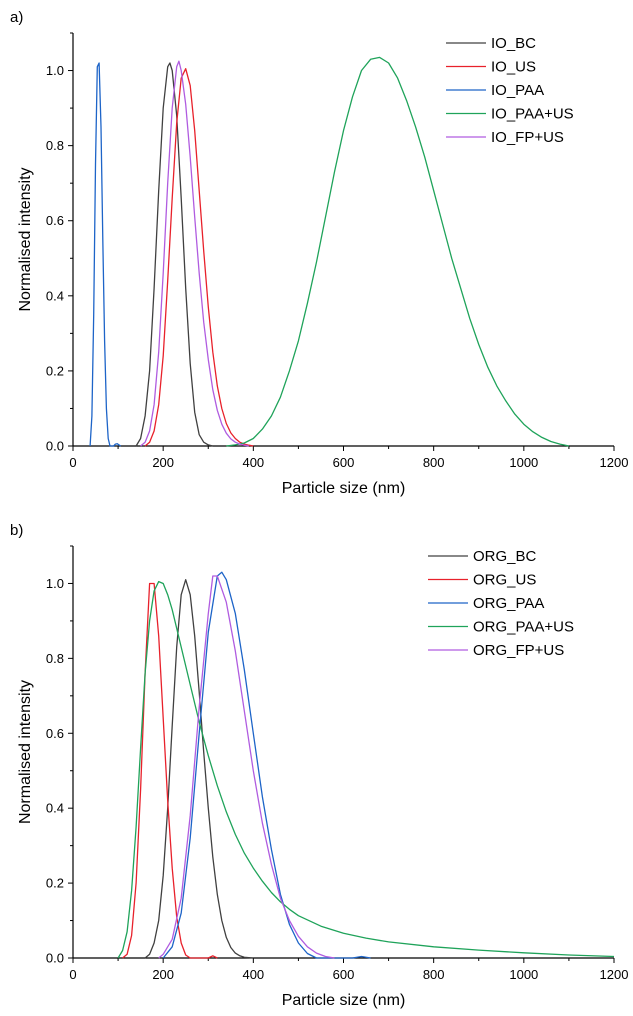  What do you see at coordinates (527, 137) in the screenshot?
I see `legend-label: IO_FP+US` at bounding box center [527, 137].